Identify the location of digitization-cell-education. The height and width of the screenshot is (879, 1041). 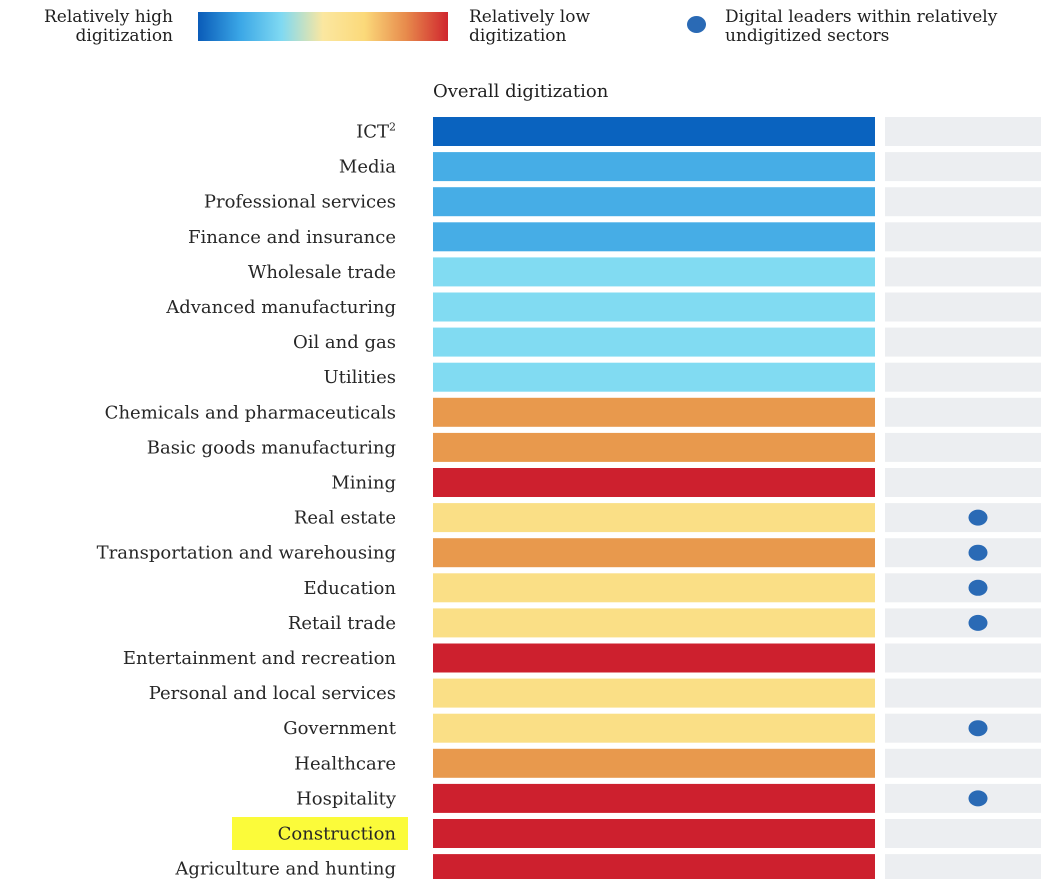
(654, 588).